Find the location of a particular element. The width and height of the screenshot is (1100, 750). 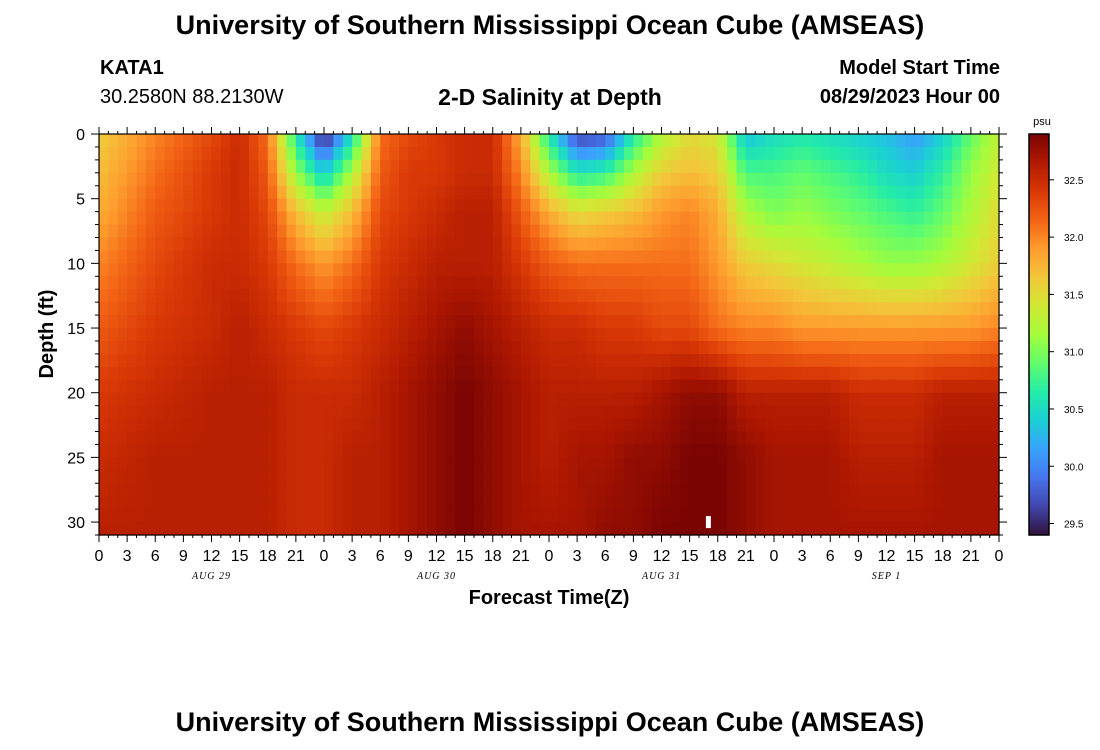

x-tick-label: 21 is located at coordinates (521, 556).